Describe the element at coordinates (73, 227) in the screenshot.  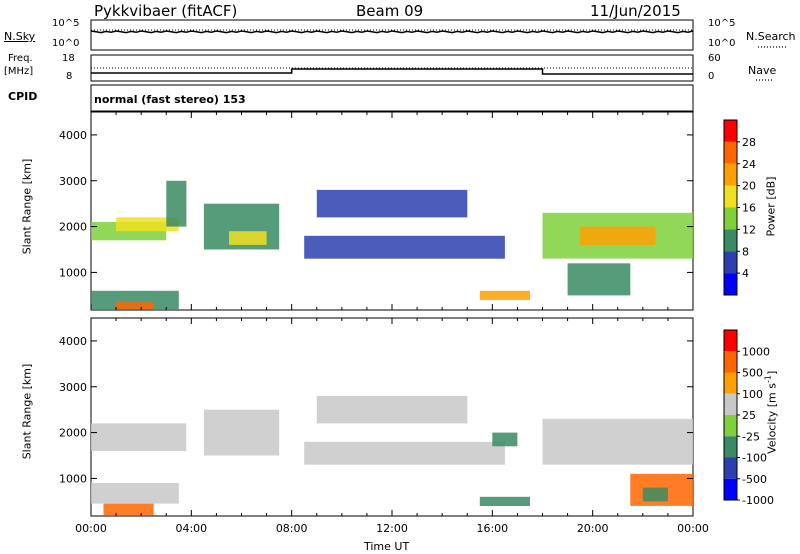
I see `power-ytick-label: 2000` at that location.